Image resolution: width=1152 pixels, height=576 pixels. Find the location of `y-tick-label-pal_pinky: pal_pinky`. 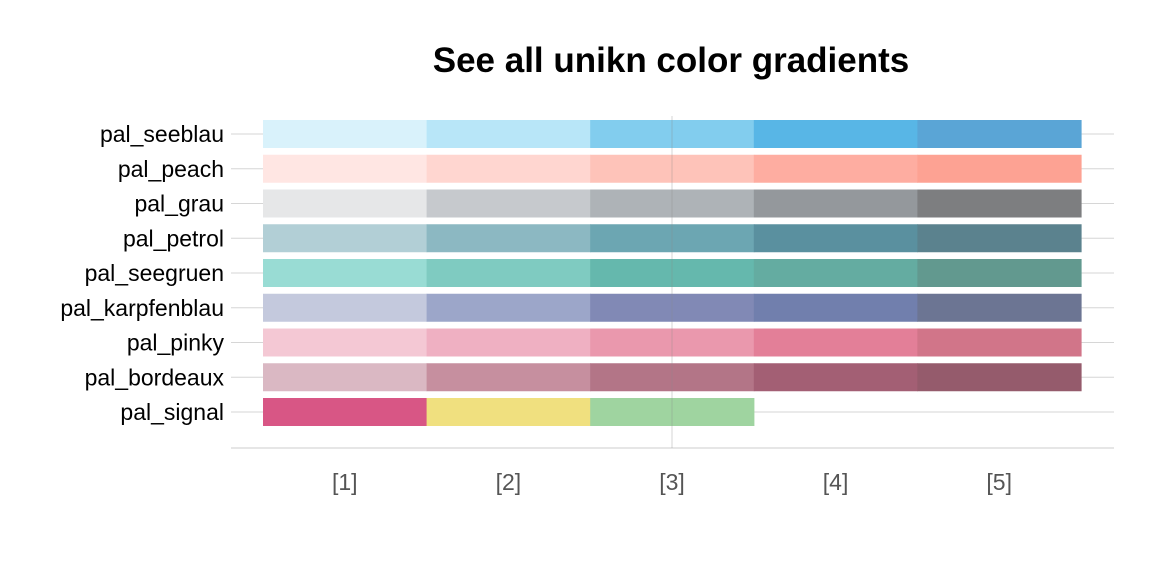

y-tick-label-pal_pinky: pal_pinky is located at coordinates (176, 343).